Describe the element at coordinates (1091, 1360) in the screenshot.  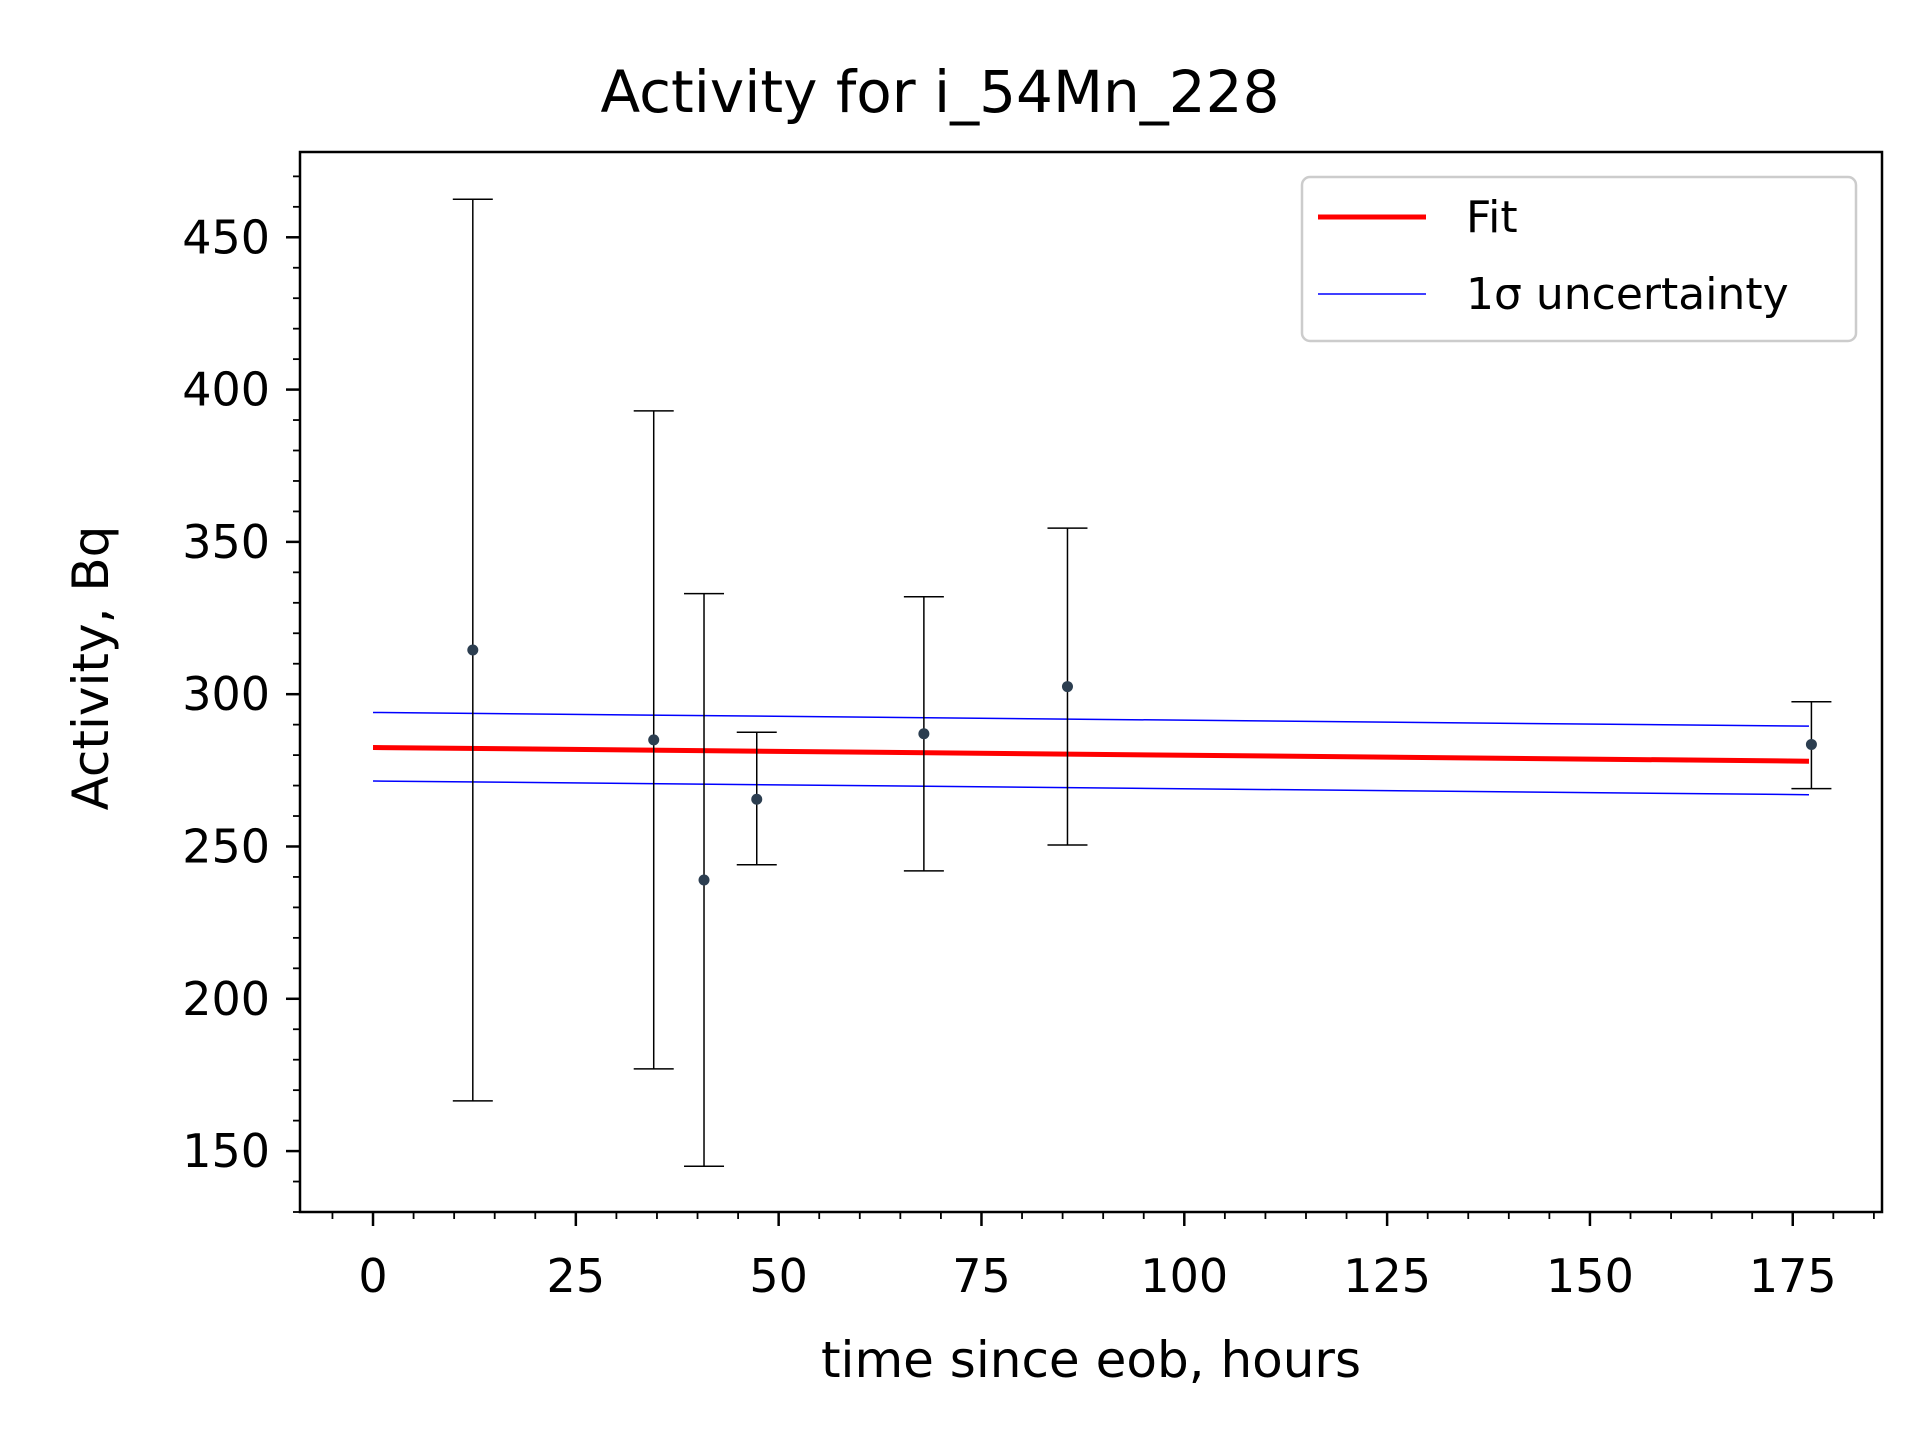
I see `x-axis-label: time since eob, hours` at that location.